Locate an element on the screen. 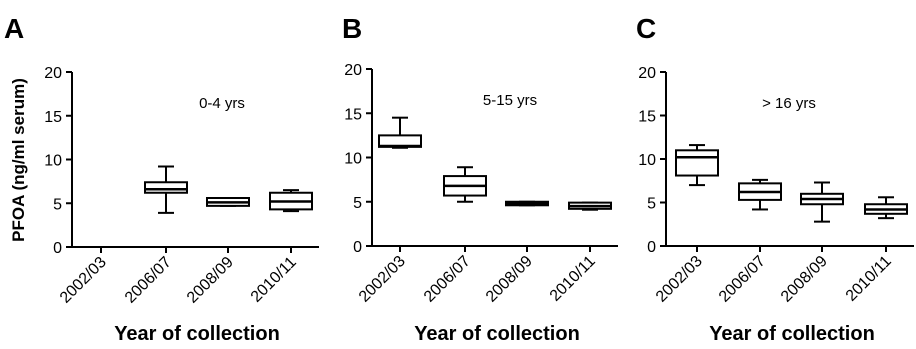  age-group-label: 0-4 yrs is located at coordinates (222, 103).